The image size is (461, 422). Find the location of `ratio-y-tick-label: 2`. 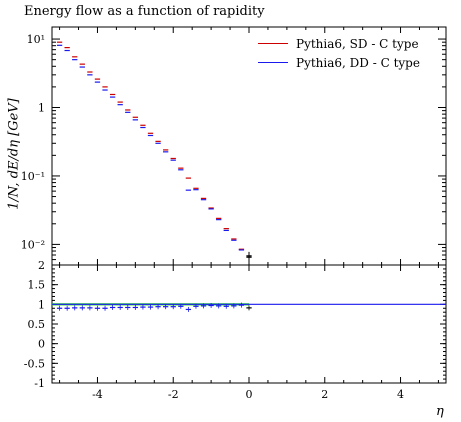

ratio-y-tick-label: 2 is located at coordinates (41, 265).